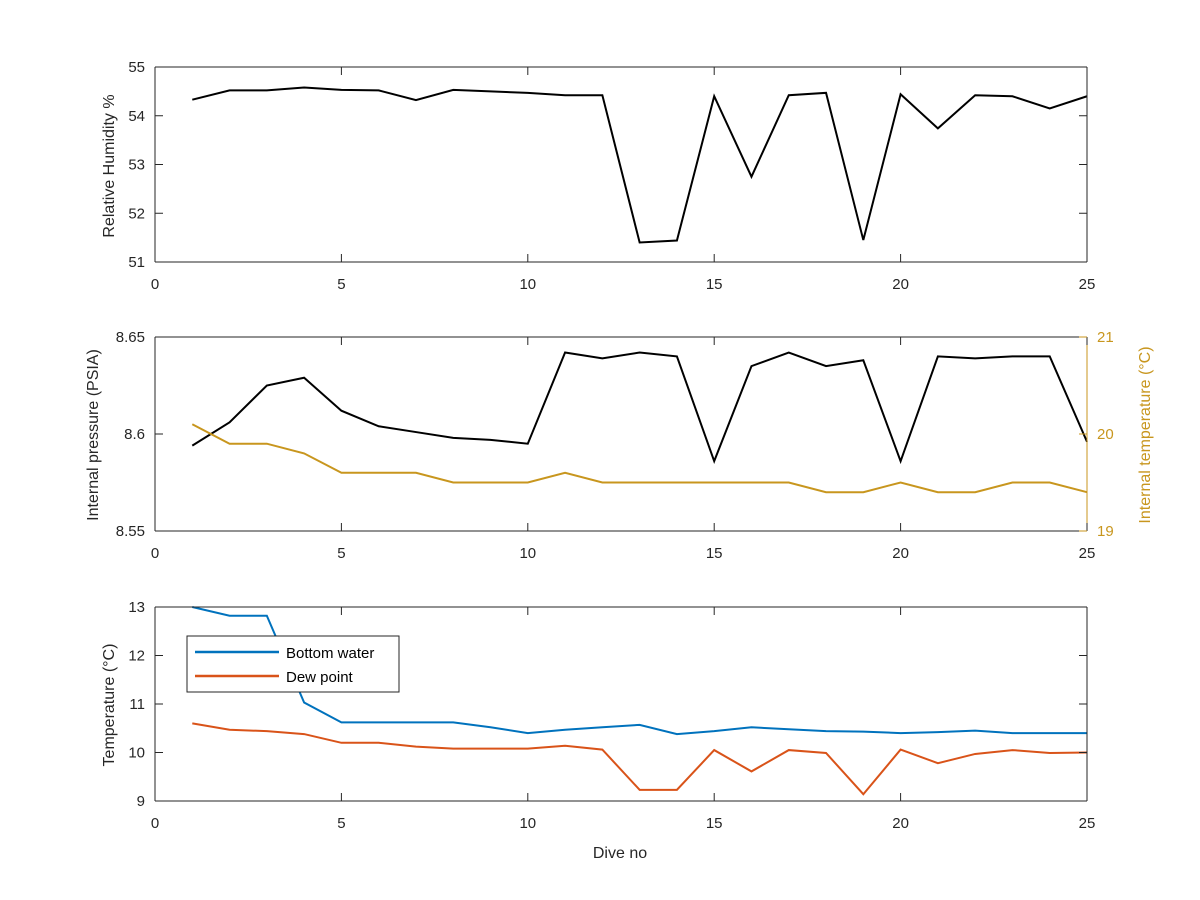 Image resolution: width=1200 pixels, height=900 pixels. I want to click on y-tick-label: 51, so click(136, 262).